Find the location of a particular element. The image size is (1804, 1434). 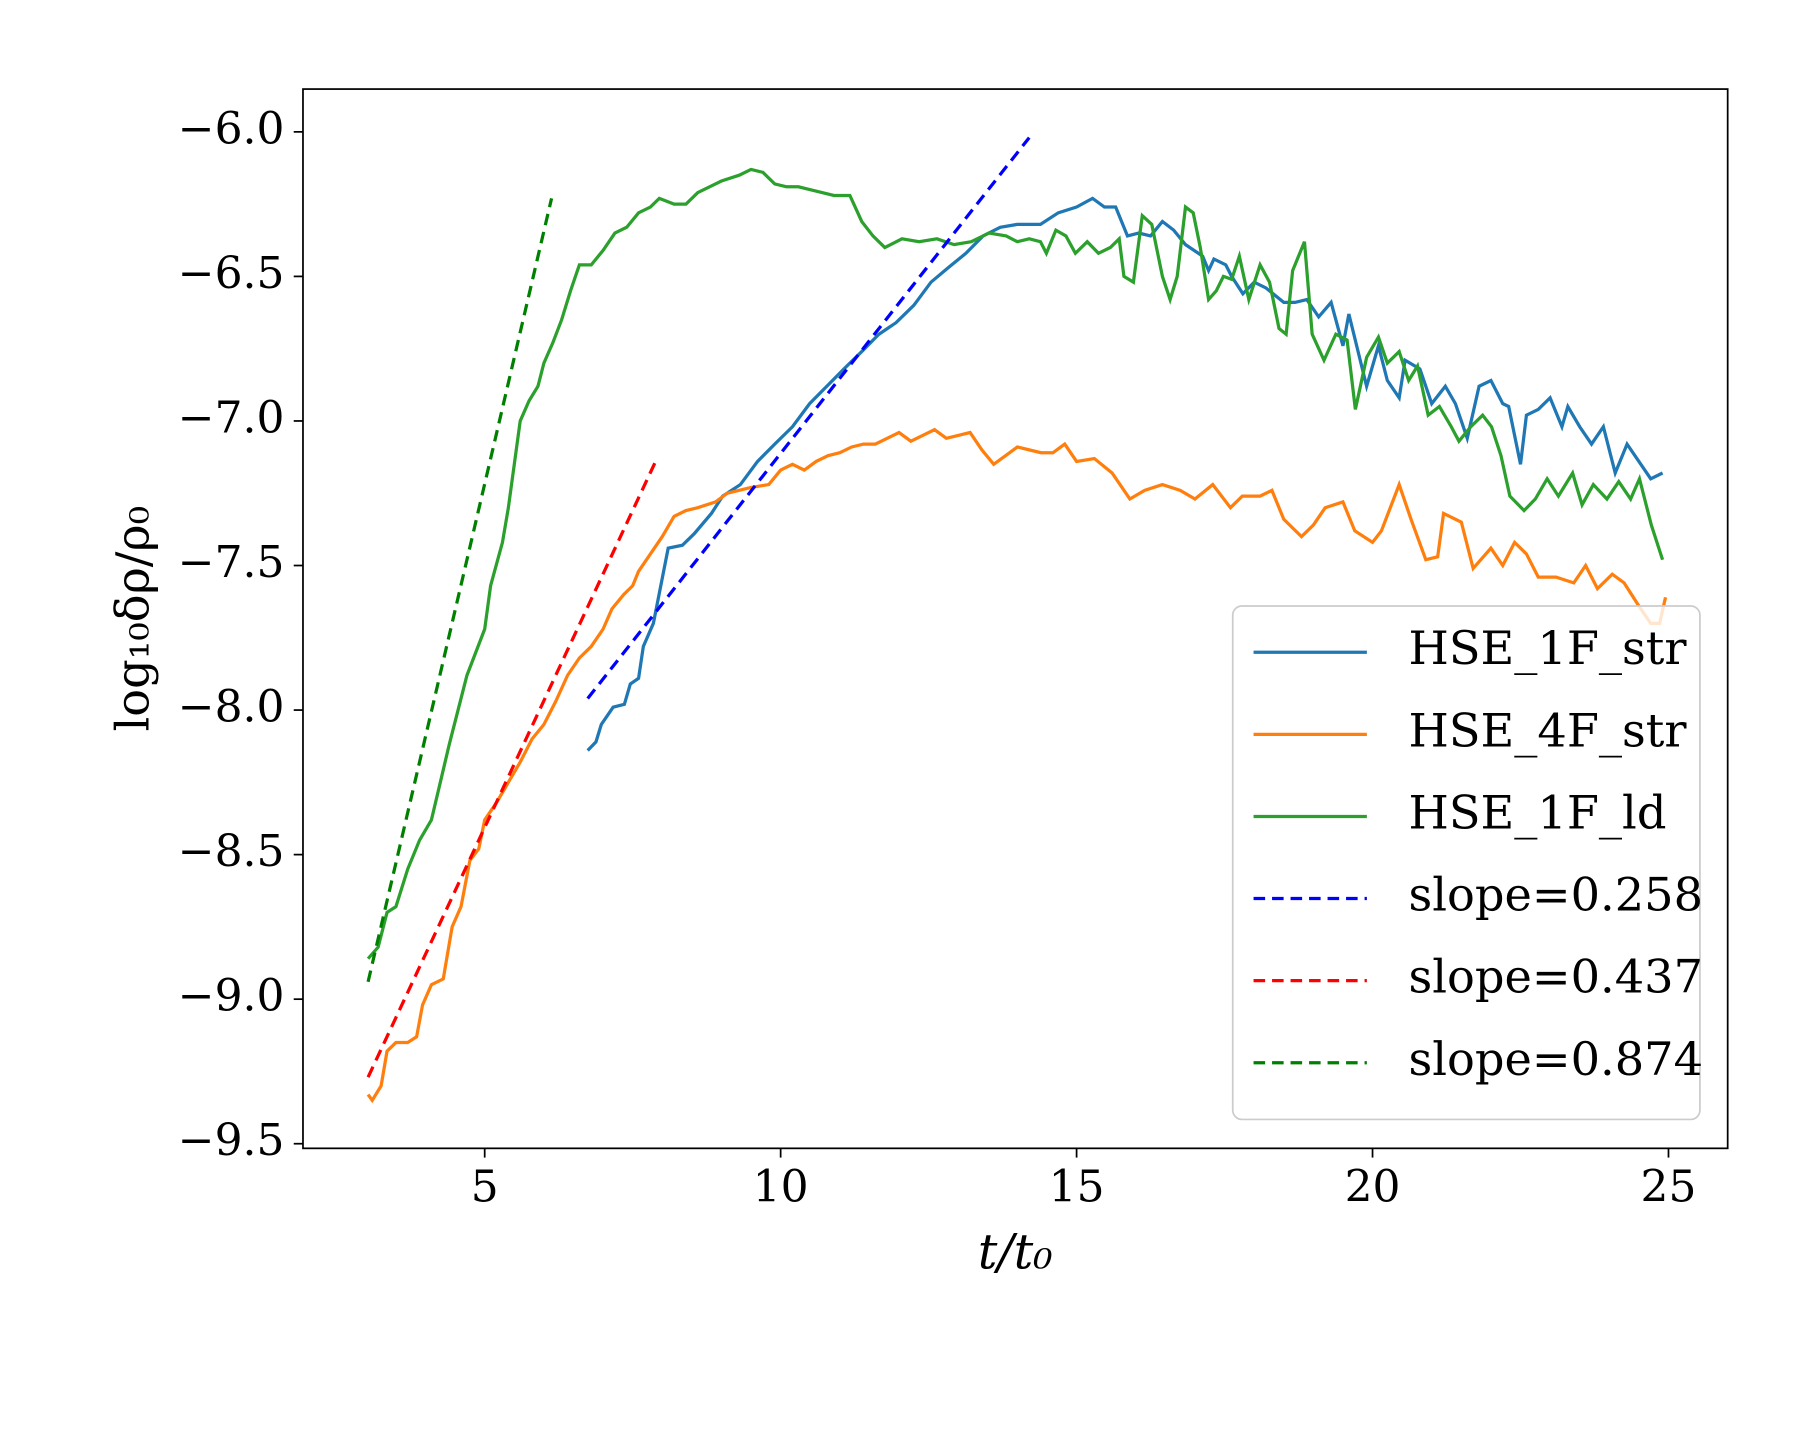

y-tick-label: −6.5 is located at coordinates (231, 273).